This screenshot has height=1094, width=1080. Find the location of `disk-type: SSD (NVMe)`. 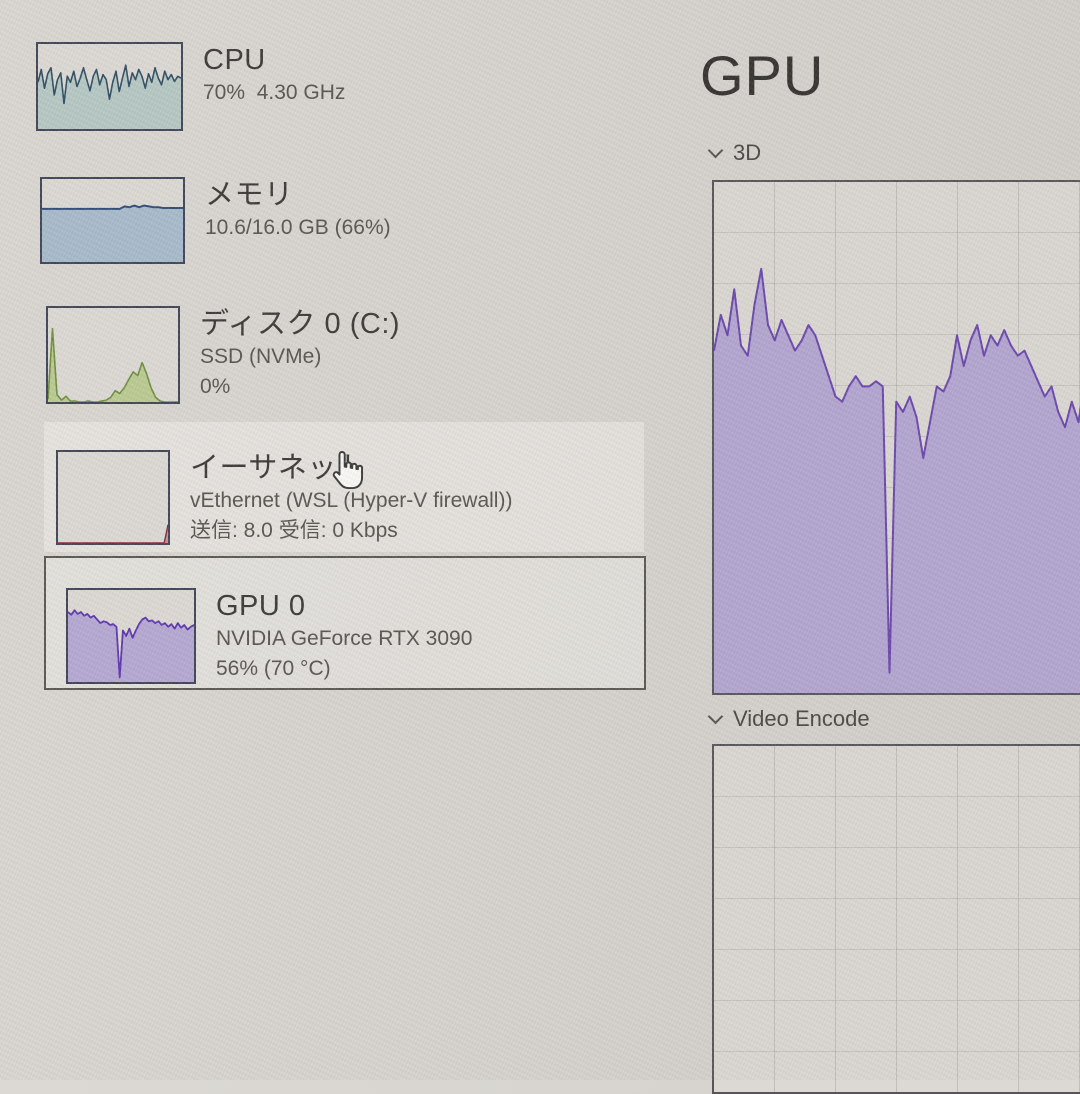

disk-type: SSD (NVMe) is located at coordinates (261, 356).